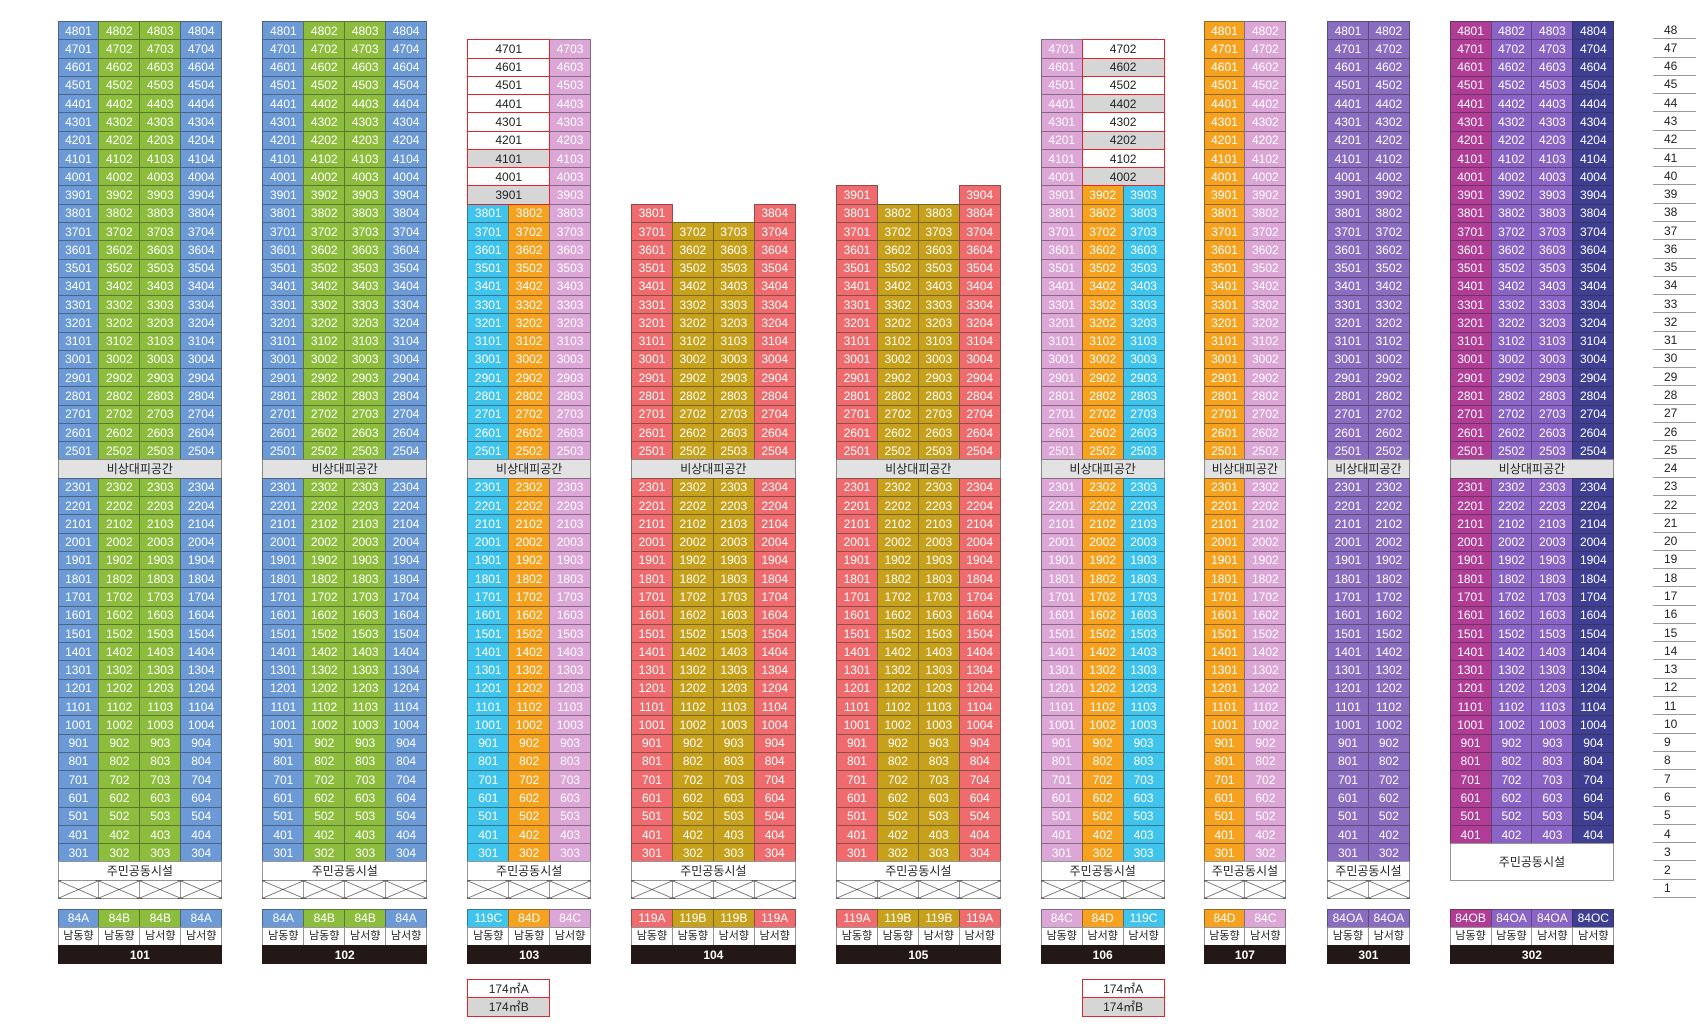  What do you see at coordinates (78, 834) in the screenshot?
I see `unit-cell: 401` at bounding box center [78, 834].